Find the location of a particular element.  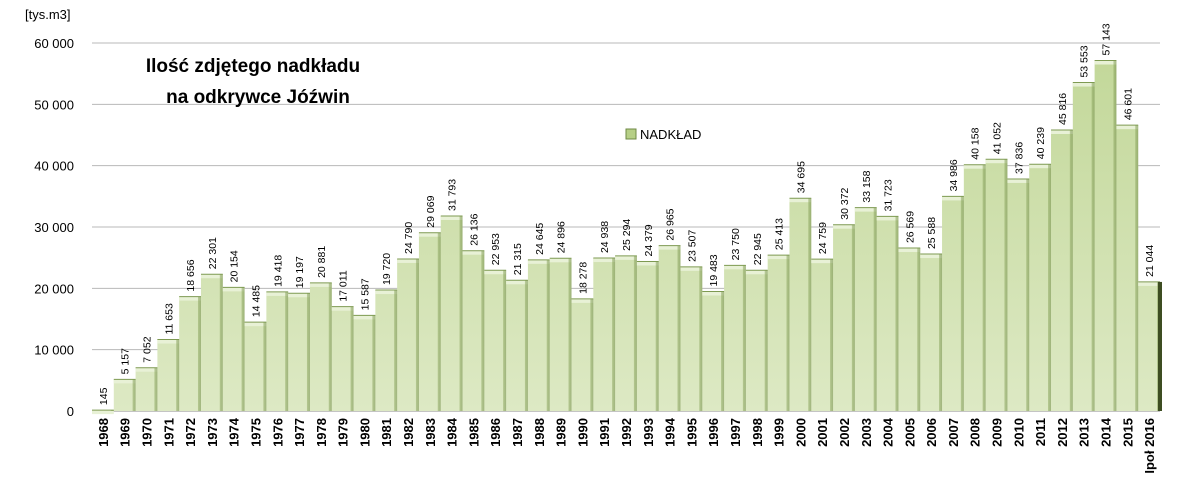

data-label: 34 695 is located at coordinates (801, 177).